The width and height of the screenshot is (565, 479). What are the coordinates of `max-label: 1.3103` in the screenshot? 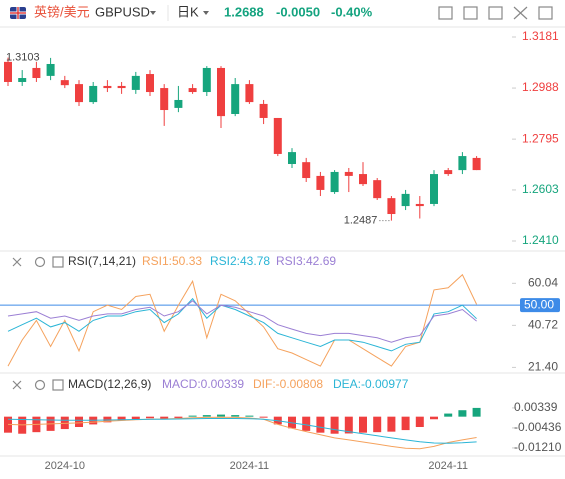 It's located at (23, 58).